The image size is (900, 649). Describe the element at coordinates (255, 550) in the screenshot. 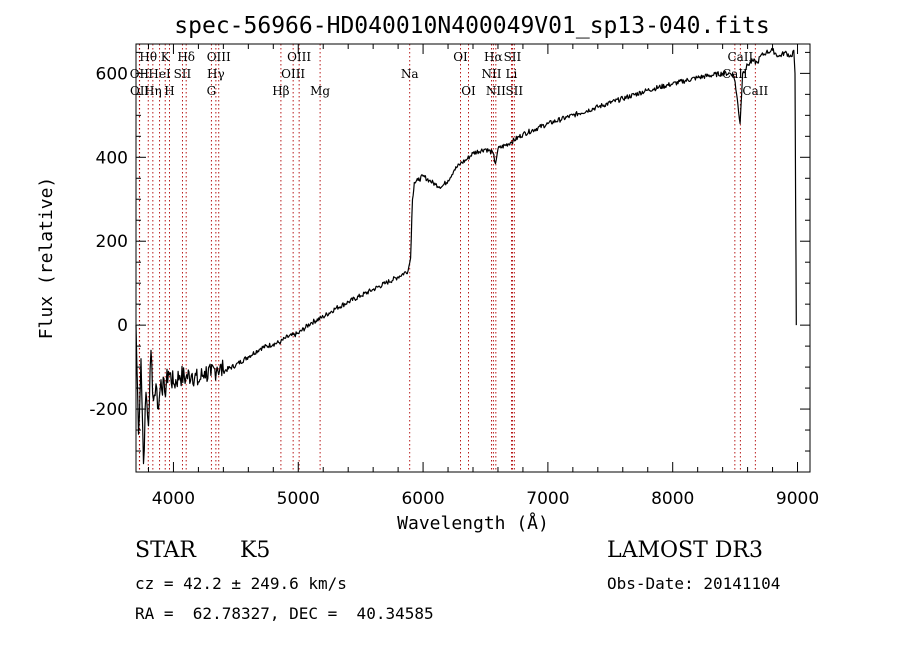

I see `subclass: K5` at that location.